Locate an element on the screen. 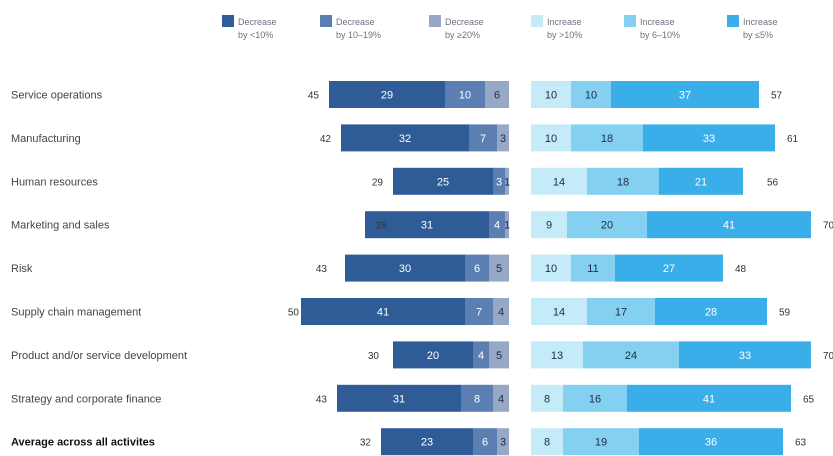  bar-value-service-operations-decrease-by-10-19: 10 is located at coordinates (465, 96).